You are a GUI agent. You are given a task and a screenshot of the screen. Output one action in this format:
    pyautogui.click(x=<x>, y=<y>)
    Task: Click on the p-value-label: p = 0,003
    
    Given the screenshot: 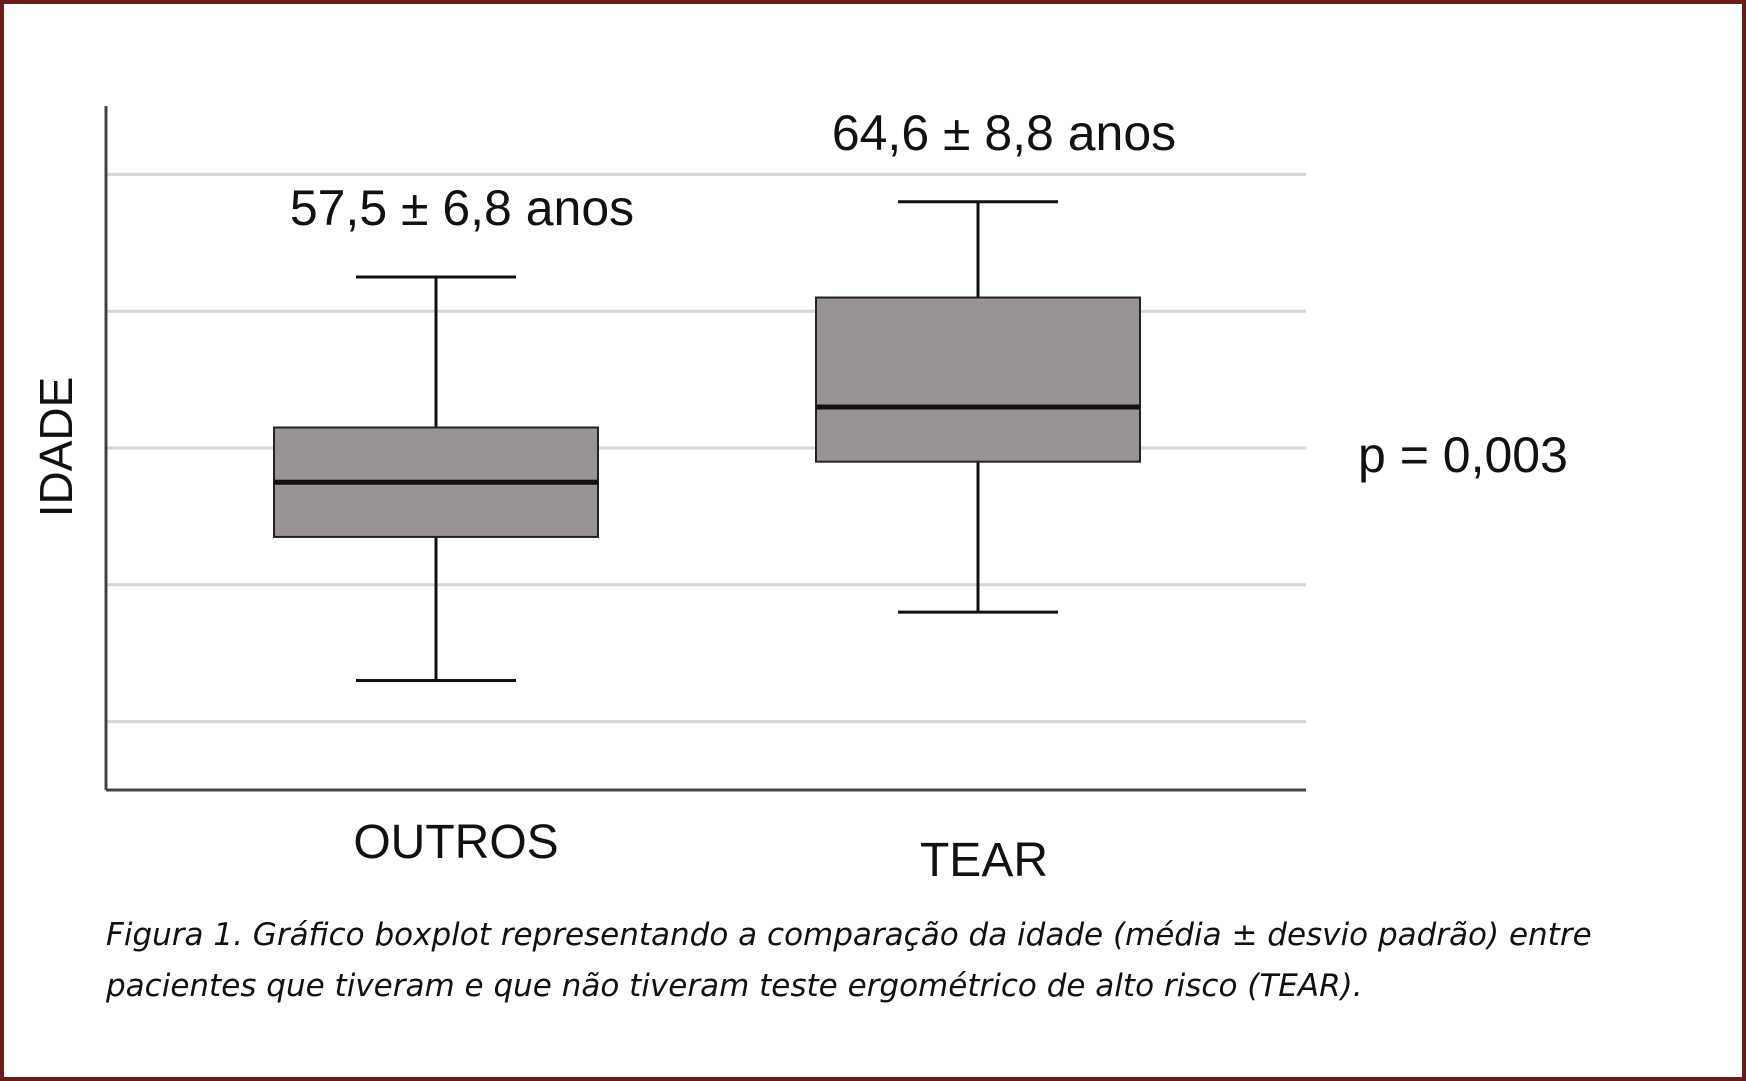 What is the action you would take?
    pyautogui.click(x=1463, y=455)
    